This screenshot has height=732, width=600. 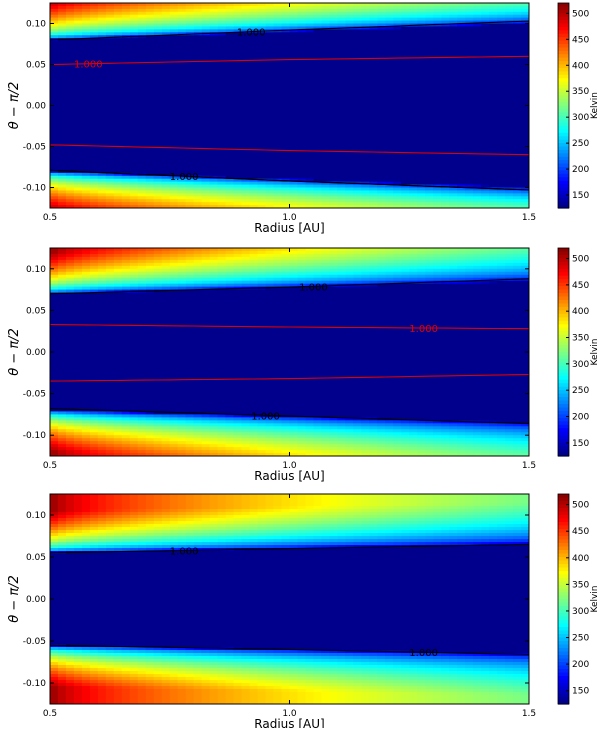 I want to click on y-tick-label: -0.10, so click(x=35, y=189).